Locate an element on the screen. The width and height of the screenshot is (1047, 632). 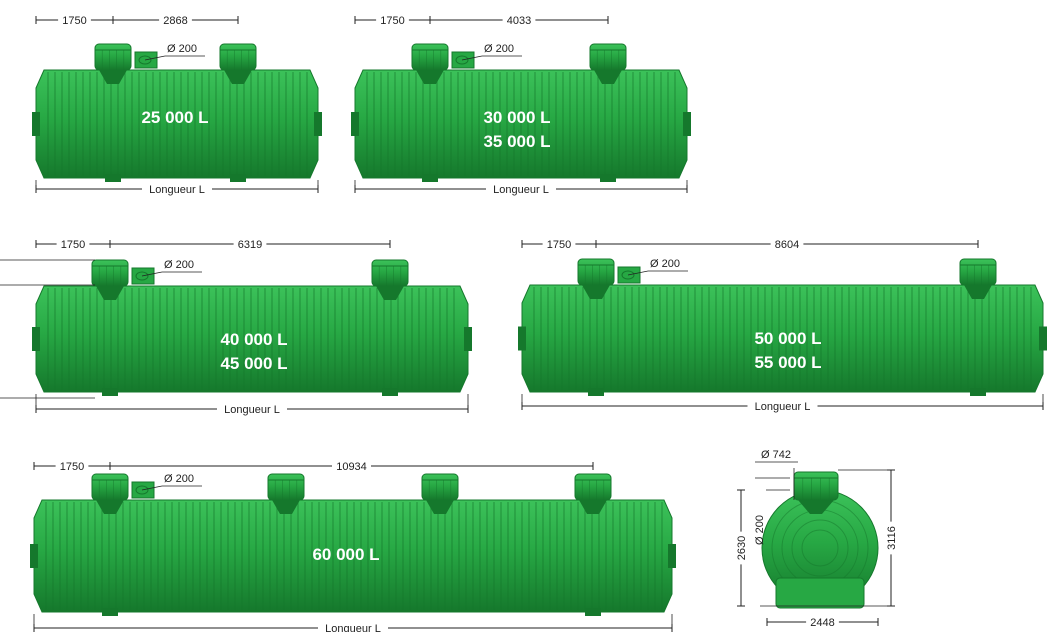
tank-2-end-cap-right is located at coordinates (468, 339).